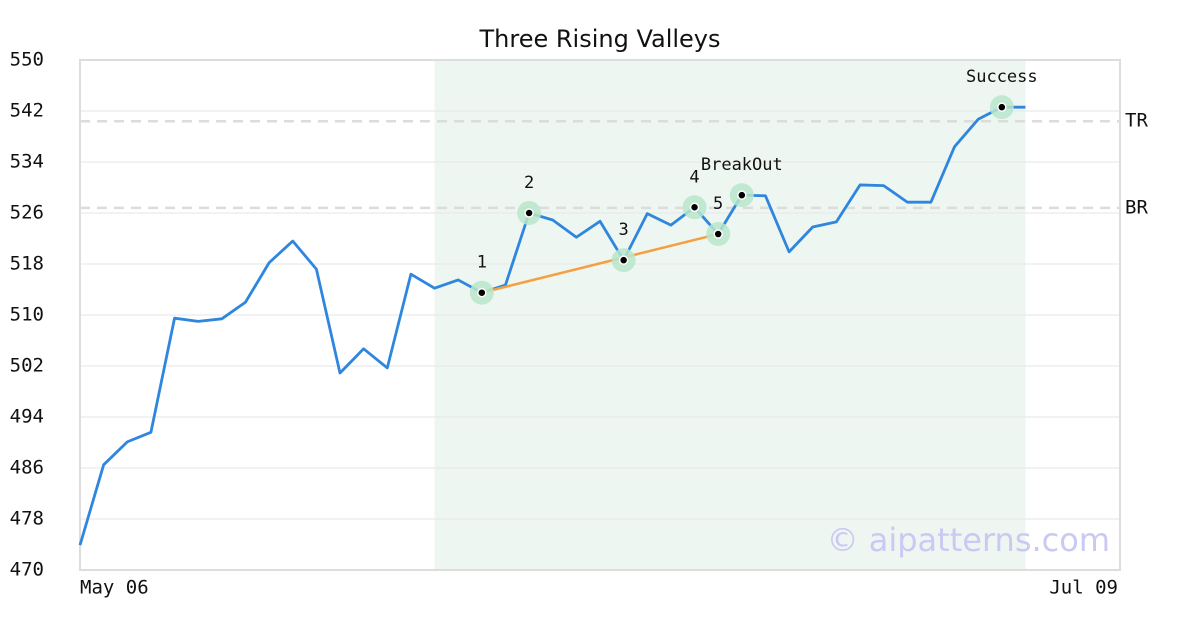  Describe the element at coordinates (27, 162) in the screenshot. I see `y-tick-label: 534` at that location.